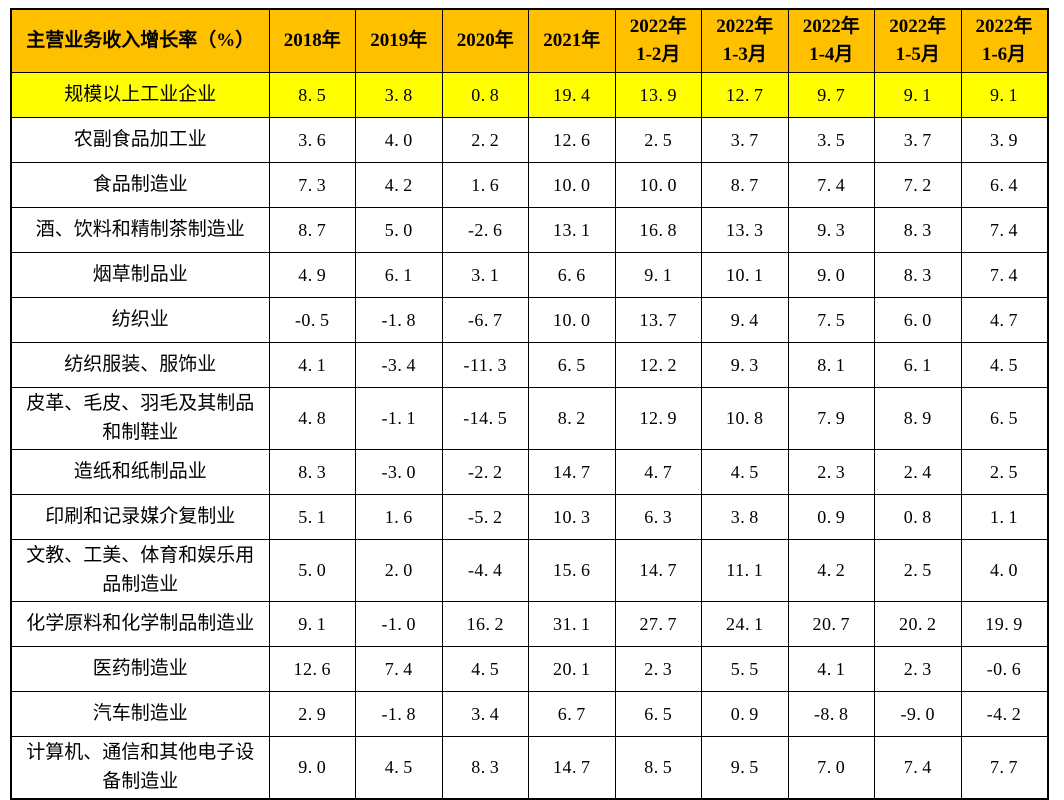 This screenshot has width=1064, height=800. Describe the element at coordinates (485, 624) in the screenshot. I see `value-cell: 16. 2` at that location.